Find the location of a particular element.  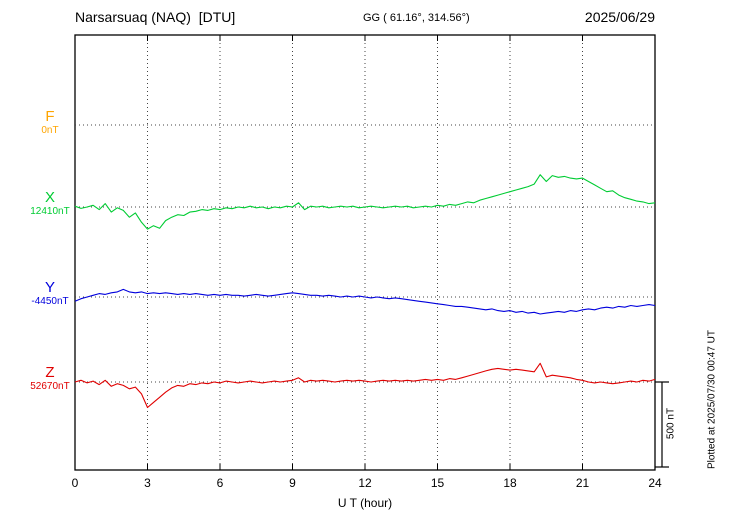

component-label-y: Y -4450nT is located at coordinates (50, 294).